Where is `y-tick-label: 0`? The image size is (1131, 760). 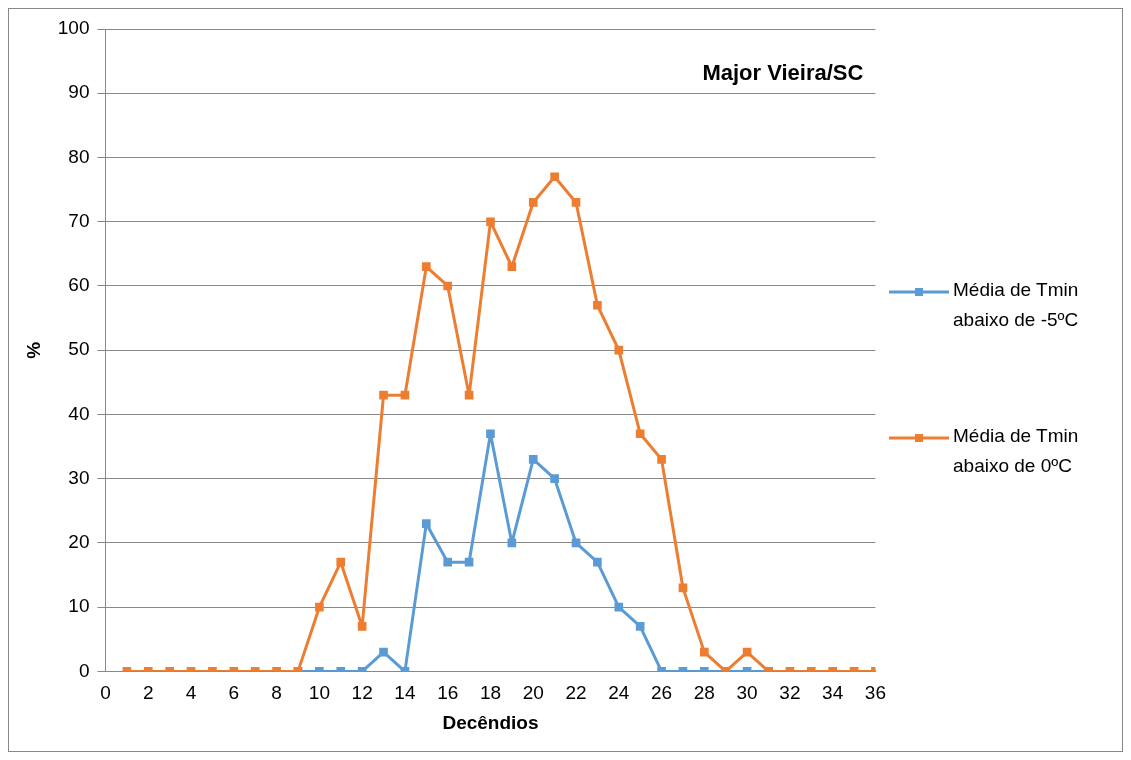
y-tick-label: 0 is located at coordinates (84, 670).